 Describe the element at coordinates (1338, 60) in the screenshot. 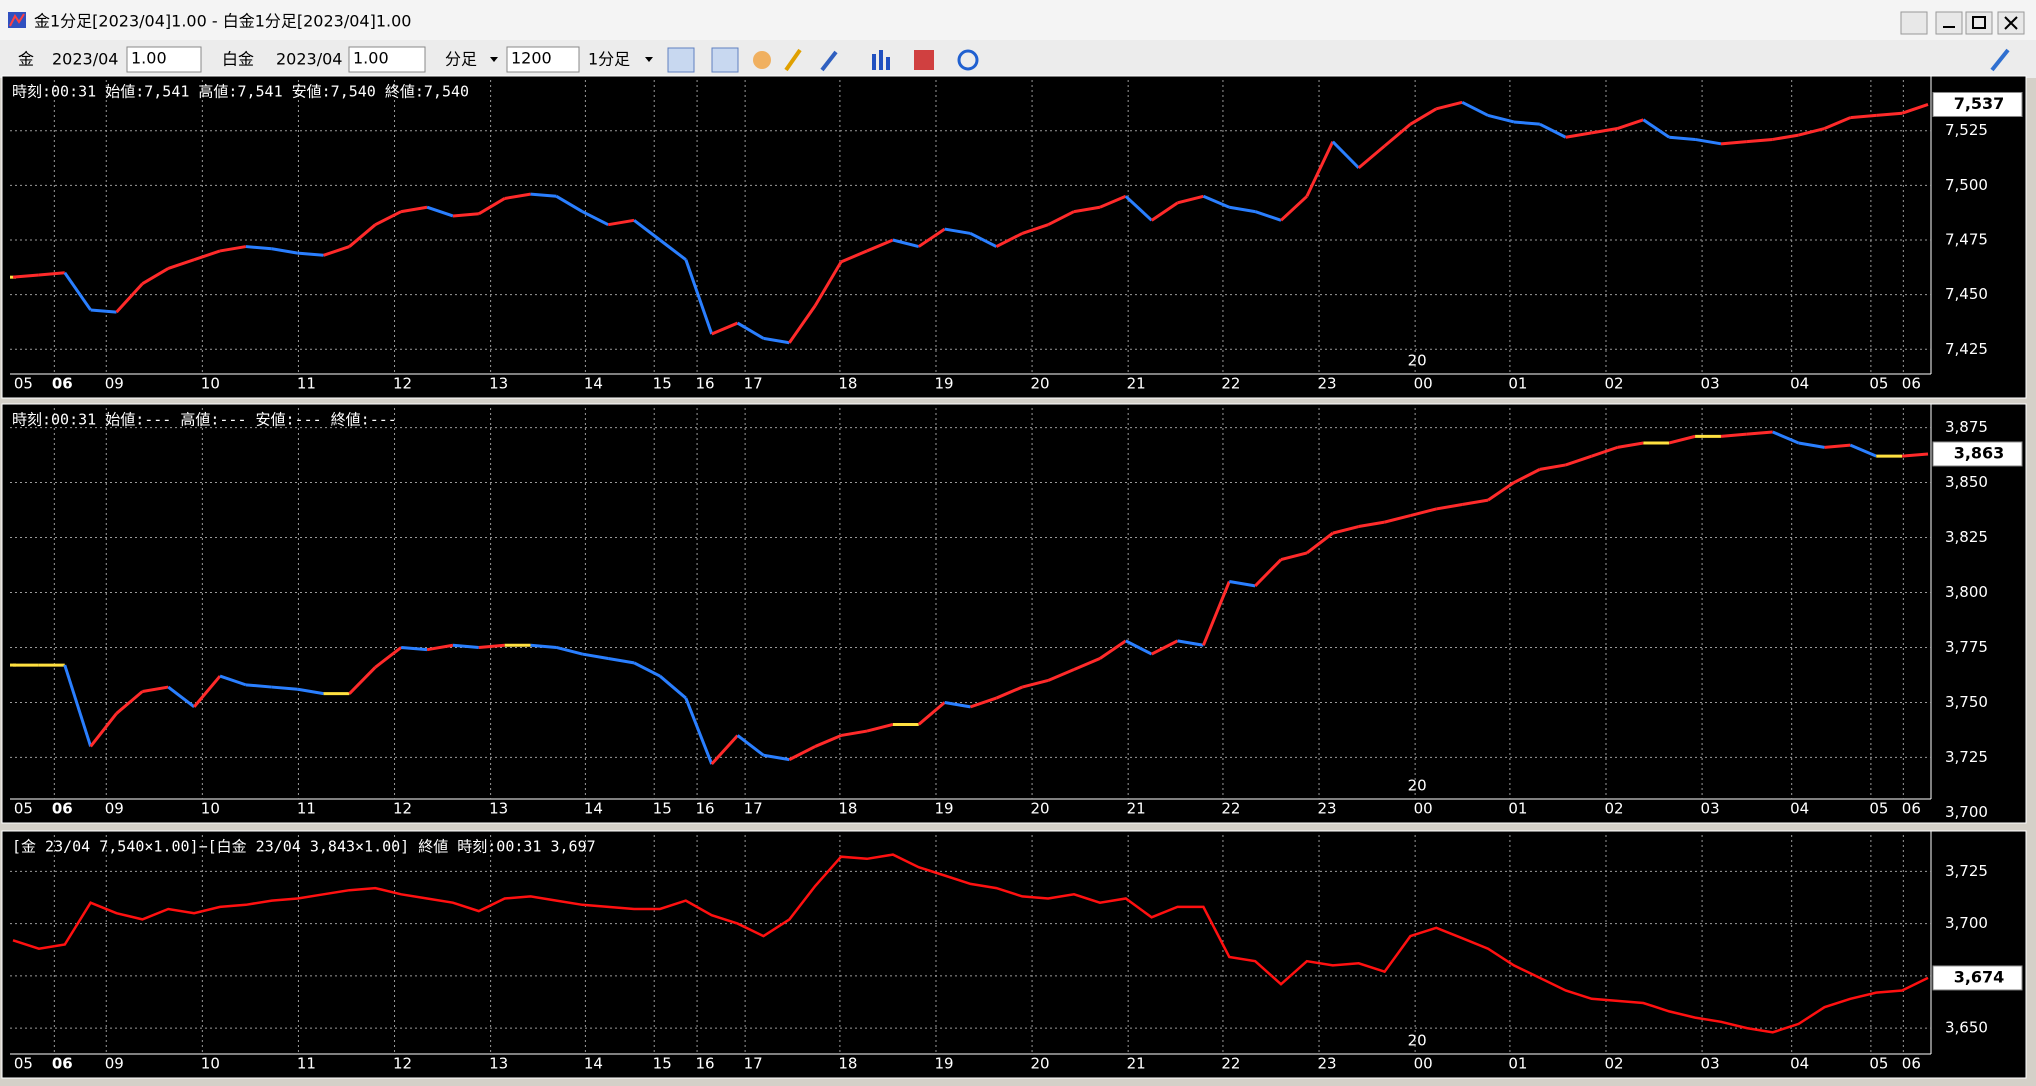

I see `toolbar-icons` at that location.